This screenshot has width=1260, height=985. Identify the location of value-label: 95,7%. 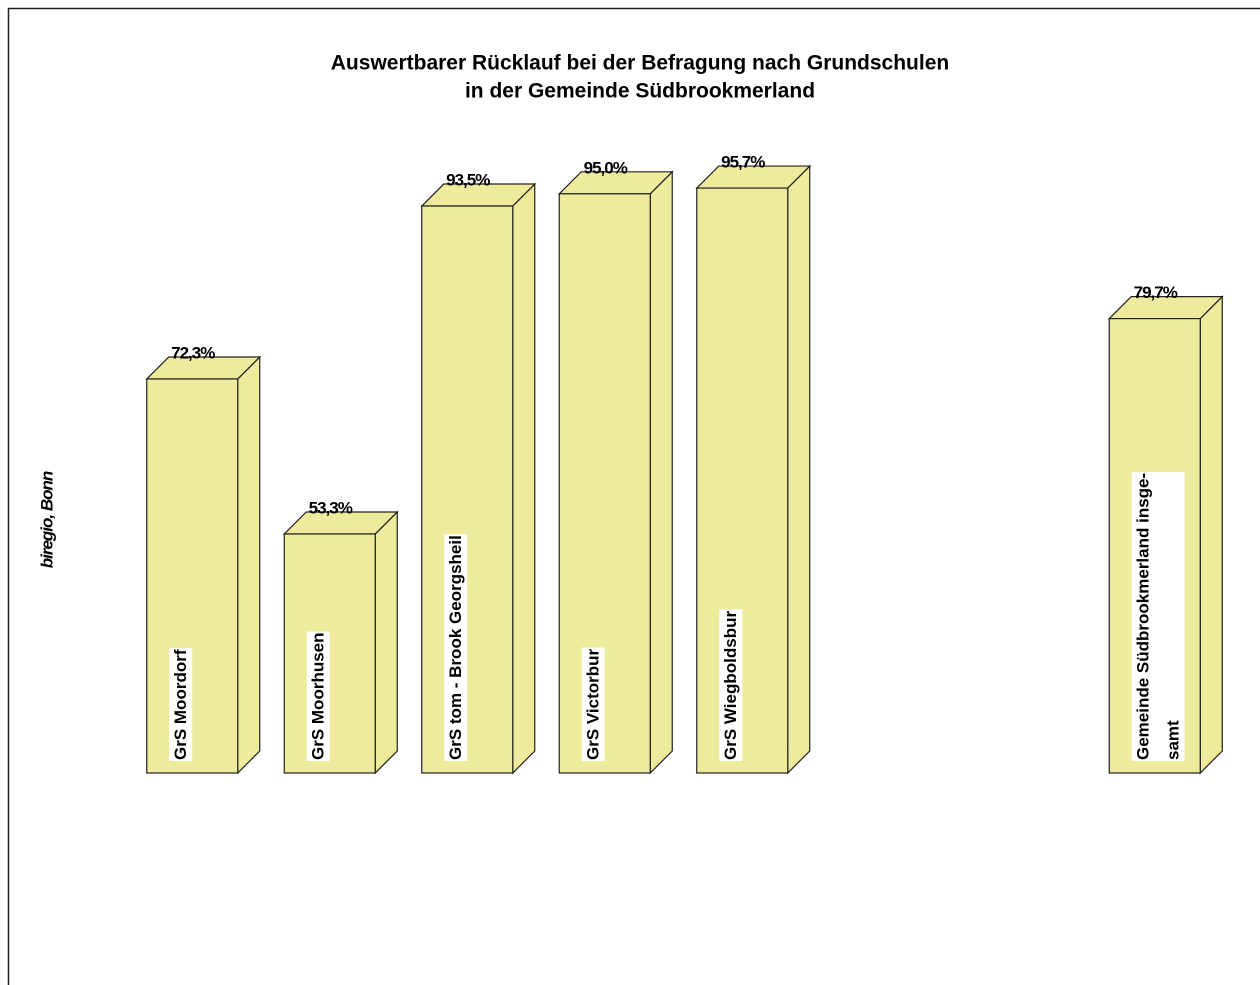
(743, 162).